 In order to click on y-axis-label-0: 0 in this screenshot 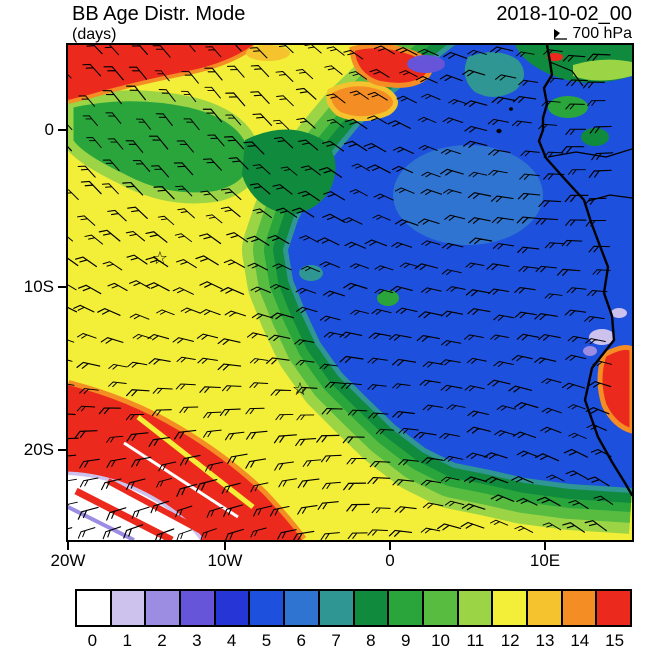, I will do `click(49, 129)`.